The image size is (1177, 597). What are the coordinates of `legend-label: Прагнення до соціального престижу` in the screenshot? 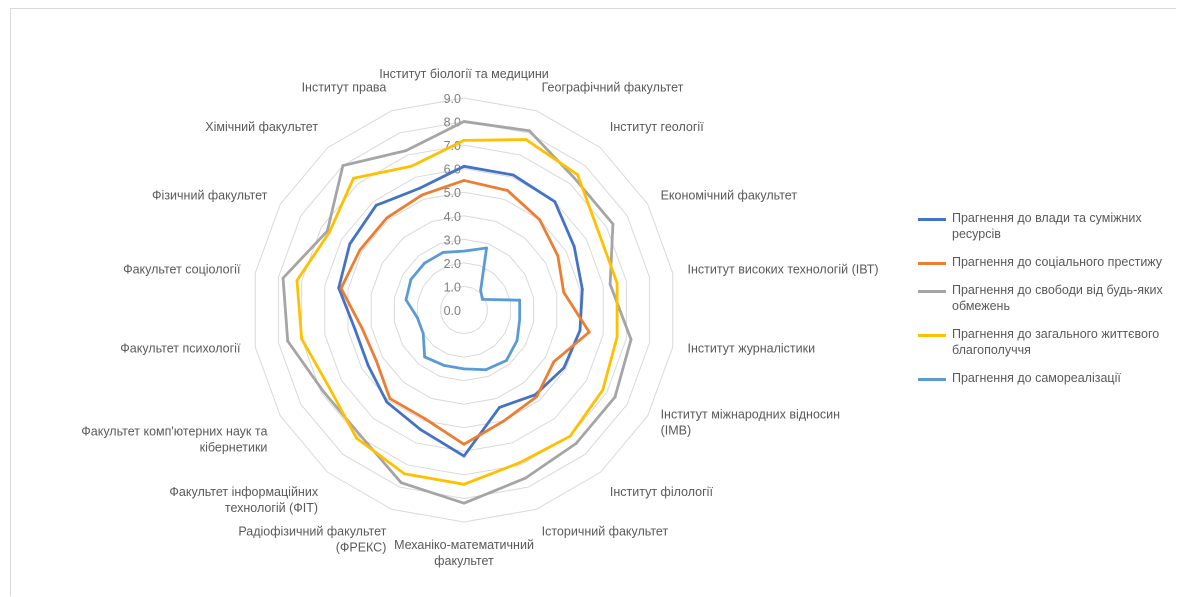 It's located at (1057, 262).